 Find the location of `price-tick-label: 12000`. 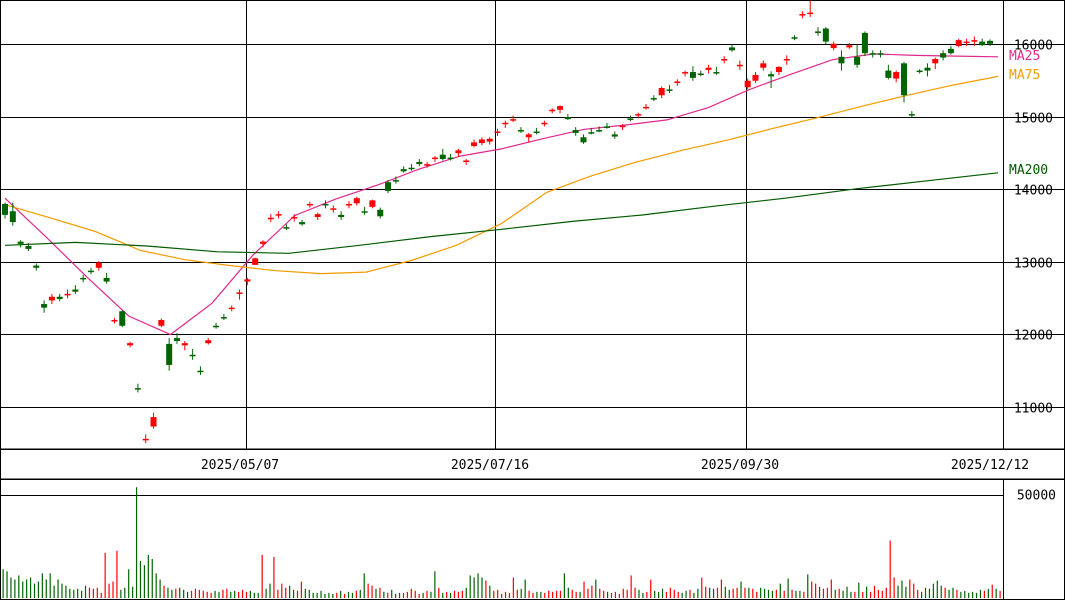

price-tick-label: 12000 is located at coordinates (1033, 336).